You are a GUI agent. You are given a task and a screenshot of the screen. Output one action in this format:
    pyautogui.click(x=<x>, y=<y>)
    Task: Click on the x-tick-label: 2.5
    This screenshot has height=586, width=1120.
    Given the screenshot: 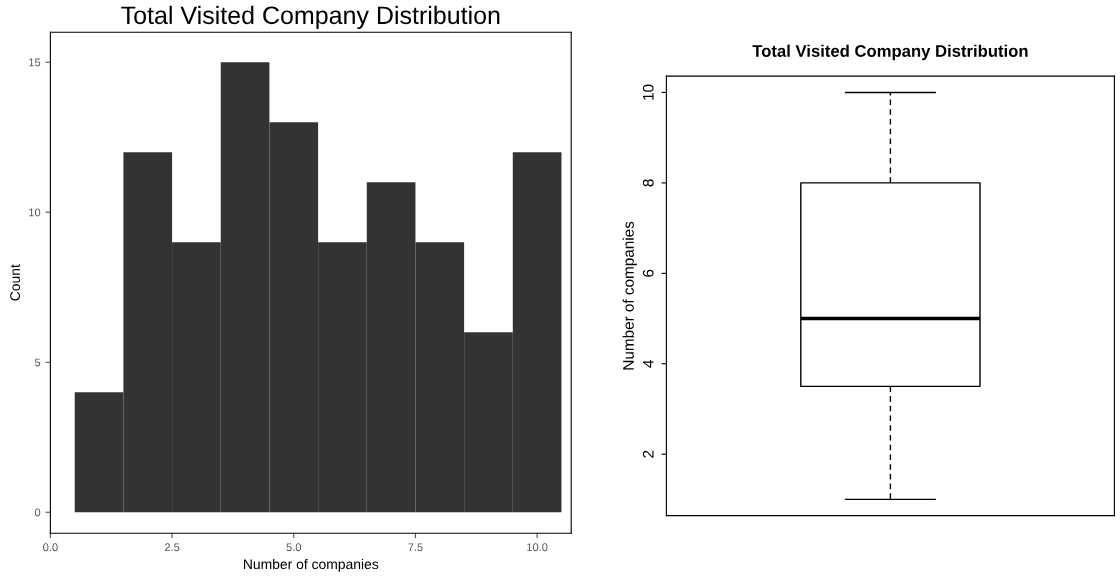 What is the action you would take?
    pyautogui.click(x=172, y=547)
    